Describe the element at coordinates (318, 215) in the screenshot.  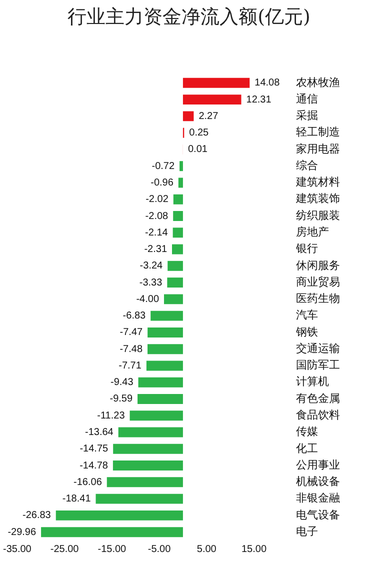
I see `y-tick-label: 纺织服装` at that location.